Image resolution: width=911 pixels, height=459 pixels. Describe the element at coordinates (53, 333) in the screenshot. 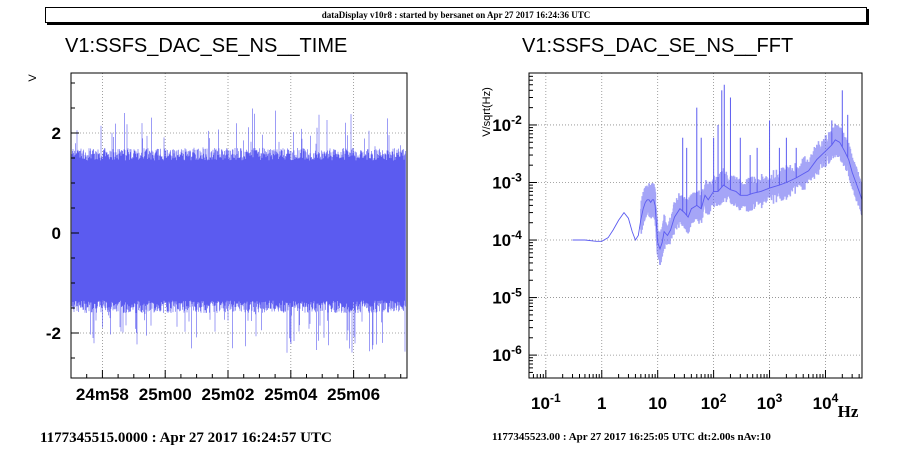

I see `time-y-tick-label: -2` at that location.